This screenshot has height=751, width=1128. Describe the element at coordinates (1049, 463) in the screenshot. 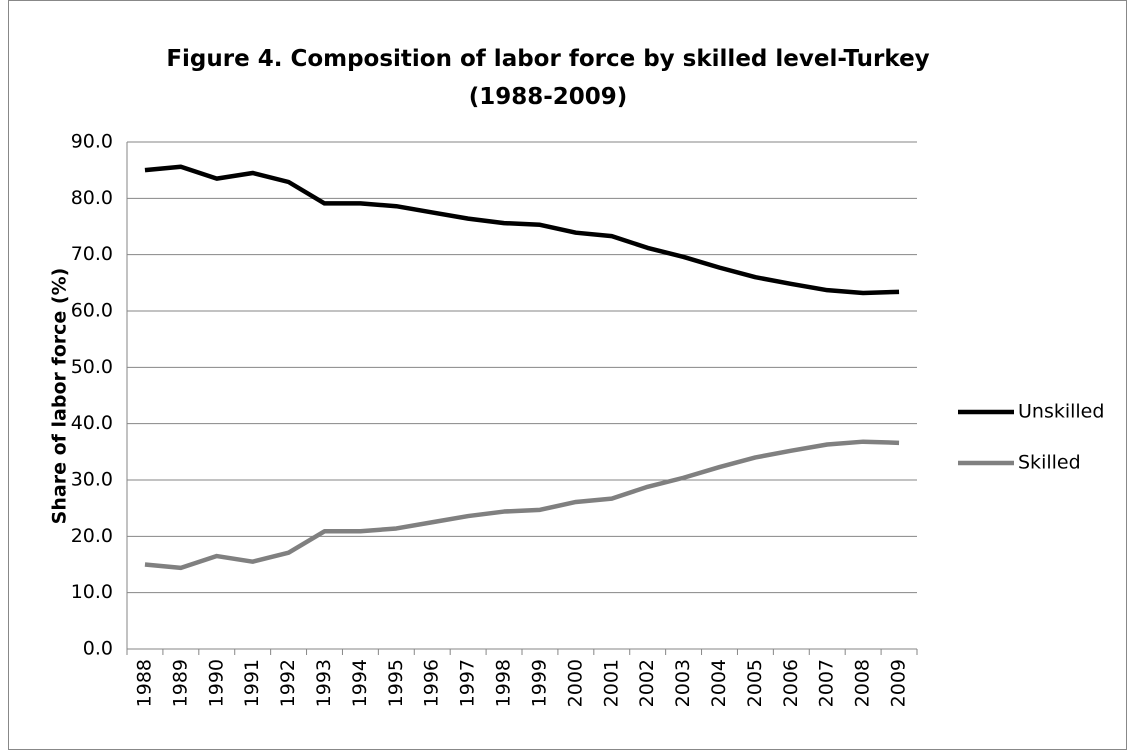

I see `legend-label: Skilled` at that location.